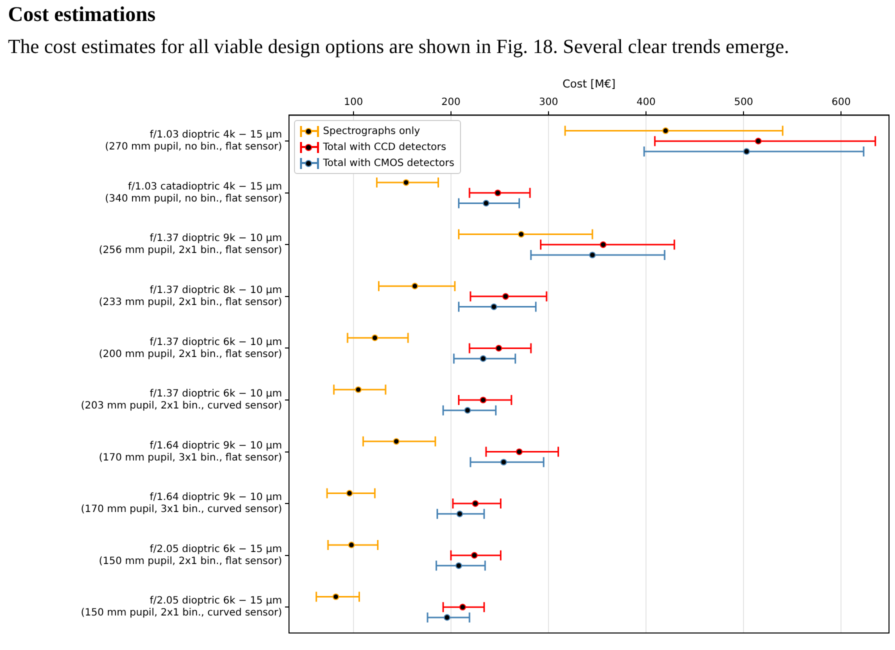 The width and height of the screenshot is (895, 650). What do you see at coordinates (190, 296) in the screenshot?
I see `y-tick-label: f/1.37 dioptric 8k − 10 μm (233 mm pupil, 2x1 bin., flat sensor)` at bounding box center [190, 296].